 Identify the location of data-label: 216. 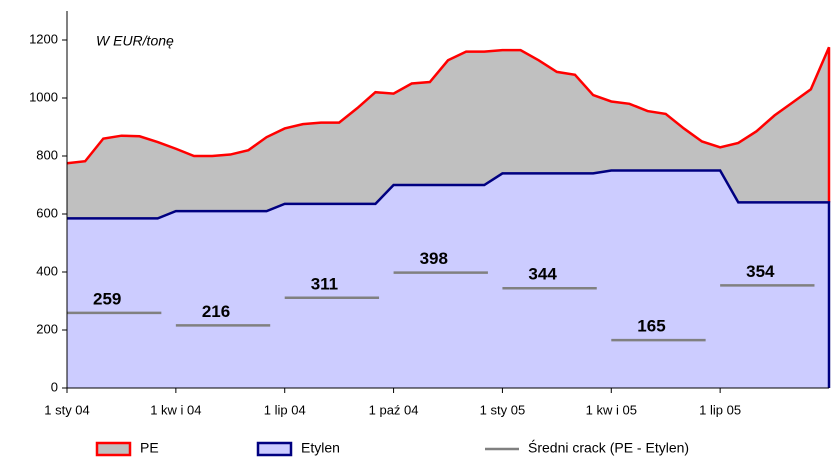
(216, 311).